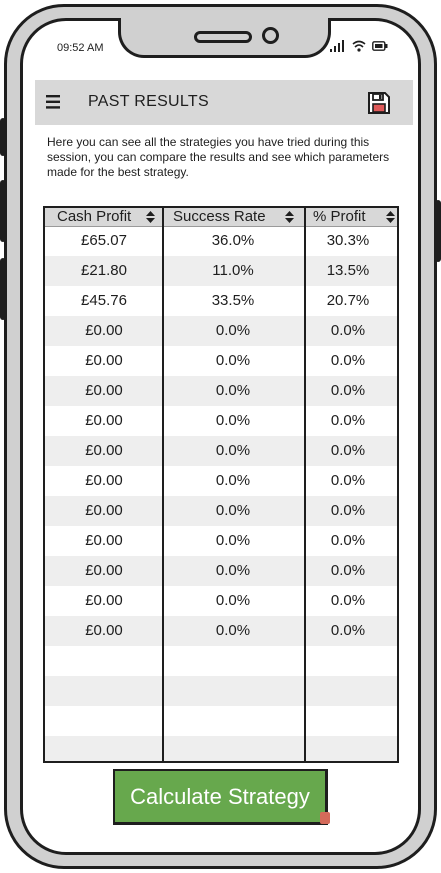  Describe the element at coordinates (148, 101) in the screenshot. I see `page-title: PAST RESULTS` at that location.